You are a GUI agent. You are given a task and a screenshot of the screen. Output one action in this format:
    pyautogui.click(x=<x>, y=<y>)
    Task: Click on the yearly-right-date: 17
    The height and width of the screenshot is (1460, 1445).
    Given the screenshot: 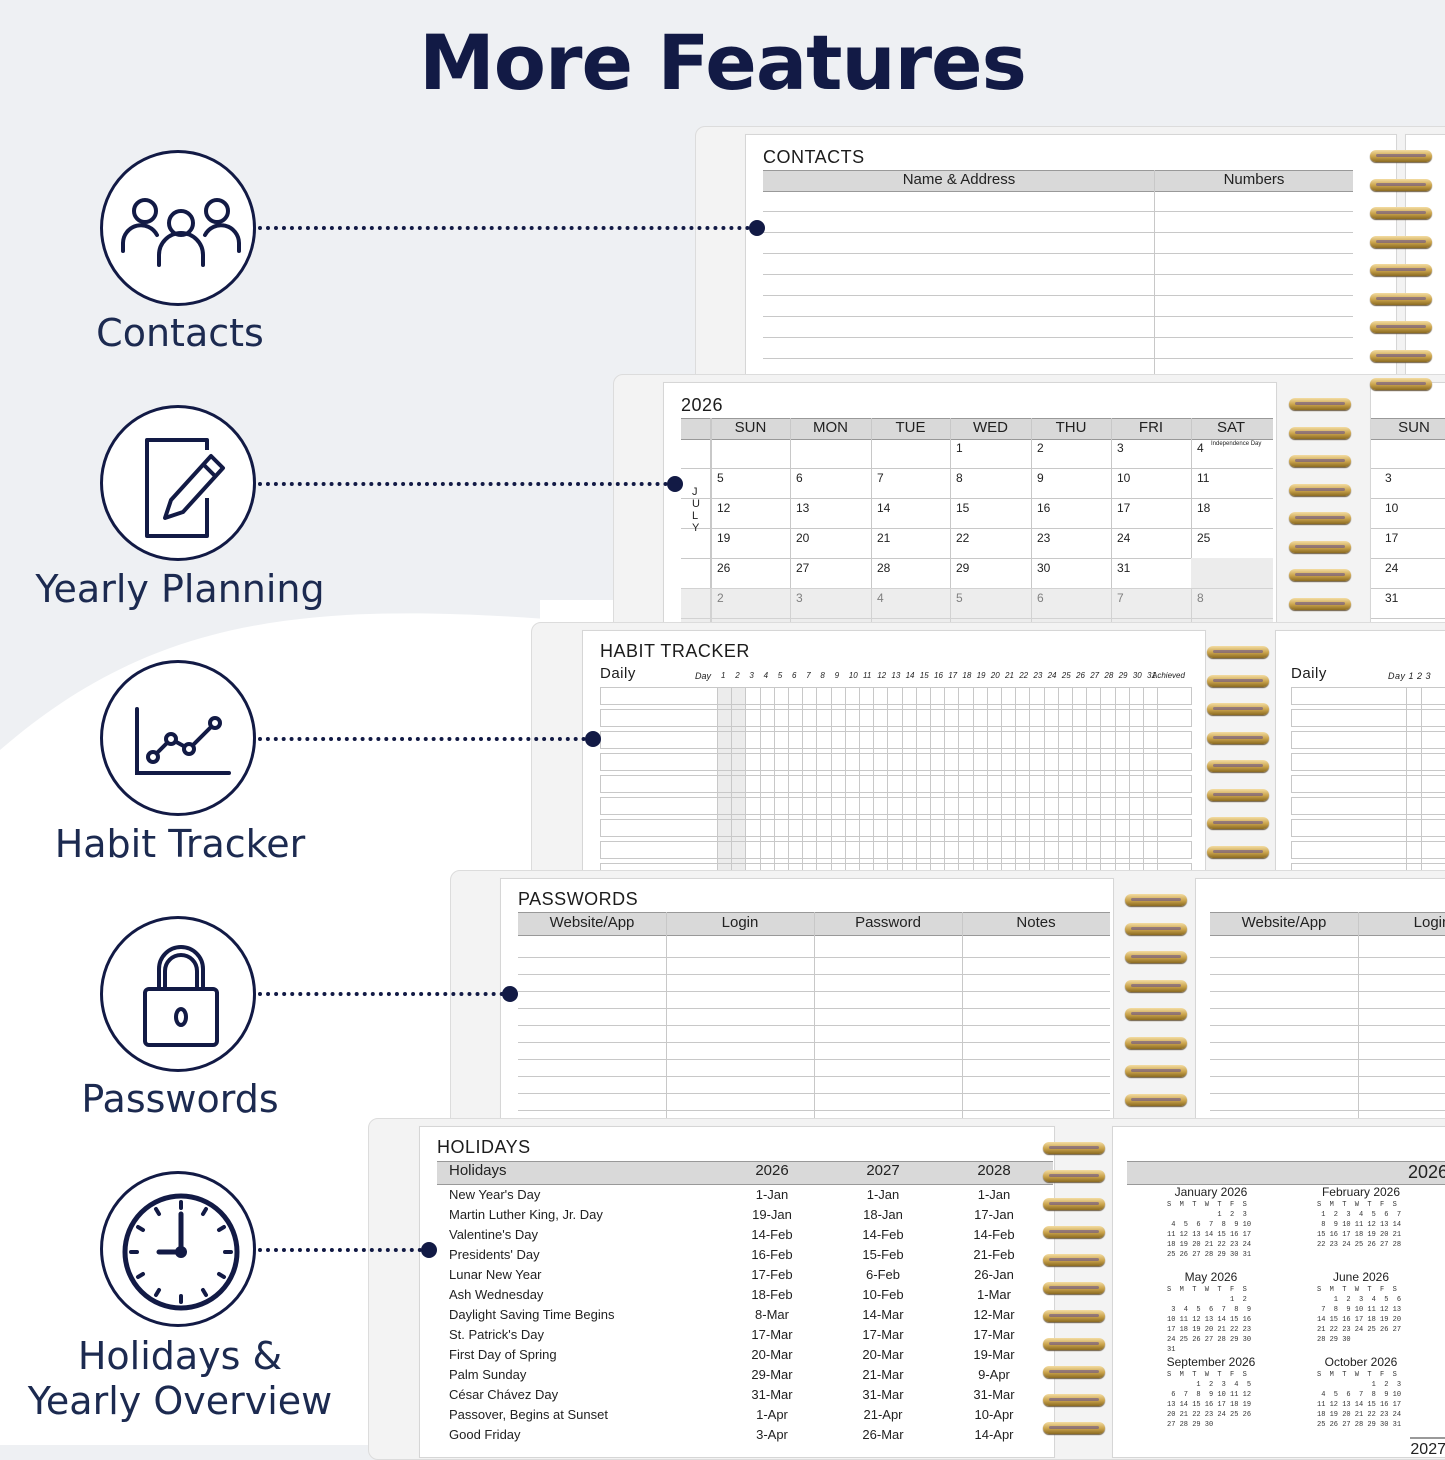 What is the action you would take?
    pyautogui.click(x=1392, y=538)
    